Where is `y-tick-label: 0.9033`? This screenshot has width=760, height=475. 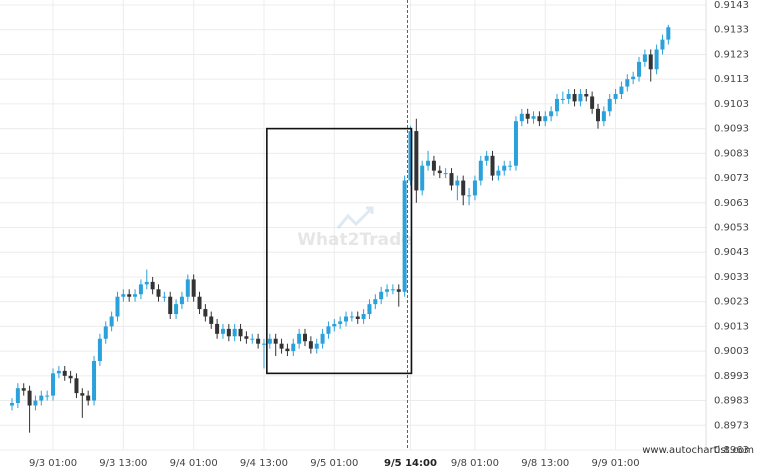
y-tick-label: 0.9033 is located at coordinates (731, 277).